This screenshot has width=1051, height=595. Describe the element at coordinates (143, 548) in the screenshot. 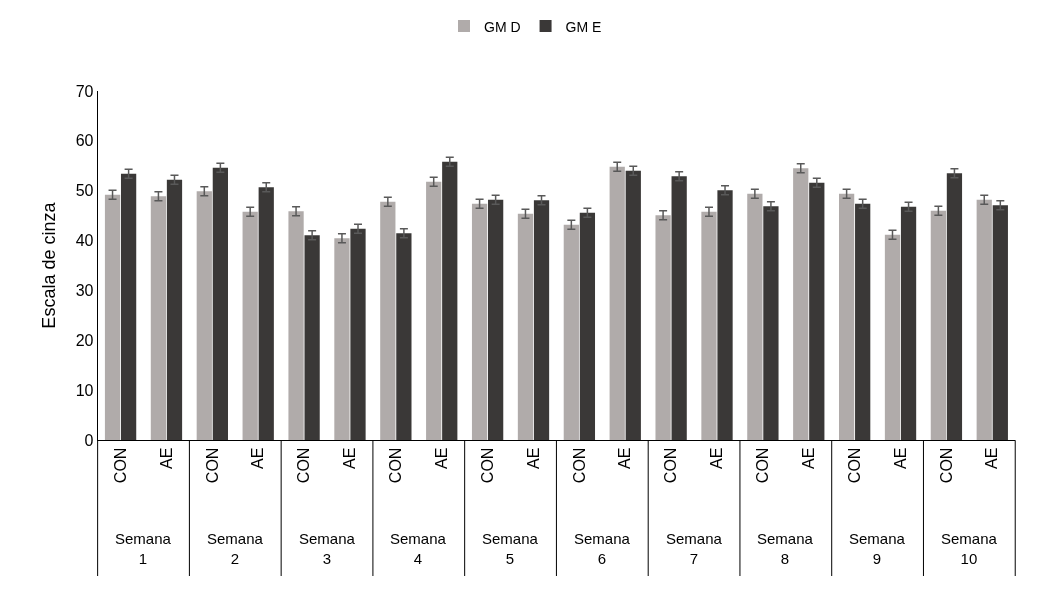

I see `text: Semana 1` at that location.